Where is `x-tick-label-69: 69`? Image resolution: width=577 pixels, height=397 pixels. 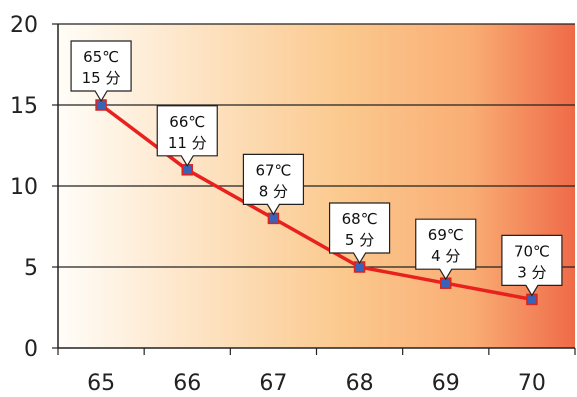
x-tick-label-69: 69 is located at coordinates (446, 383).